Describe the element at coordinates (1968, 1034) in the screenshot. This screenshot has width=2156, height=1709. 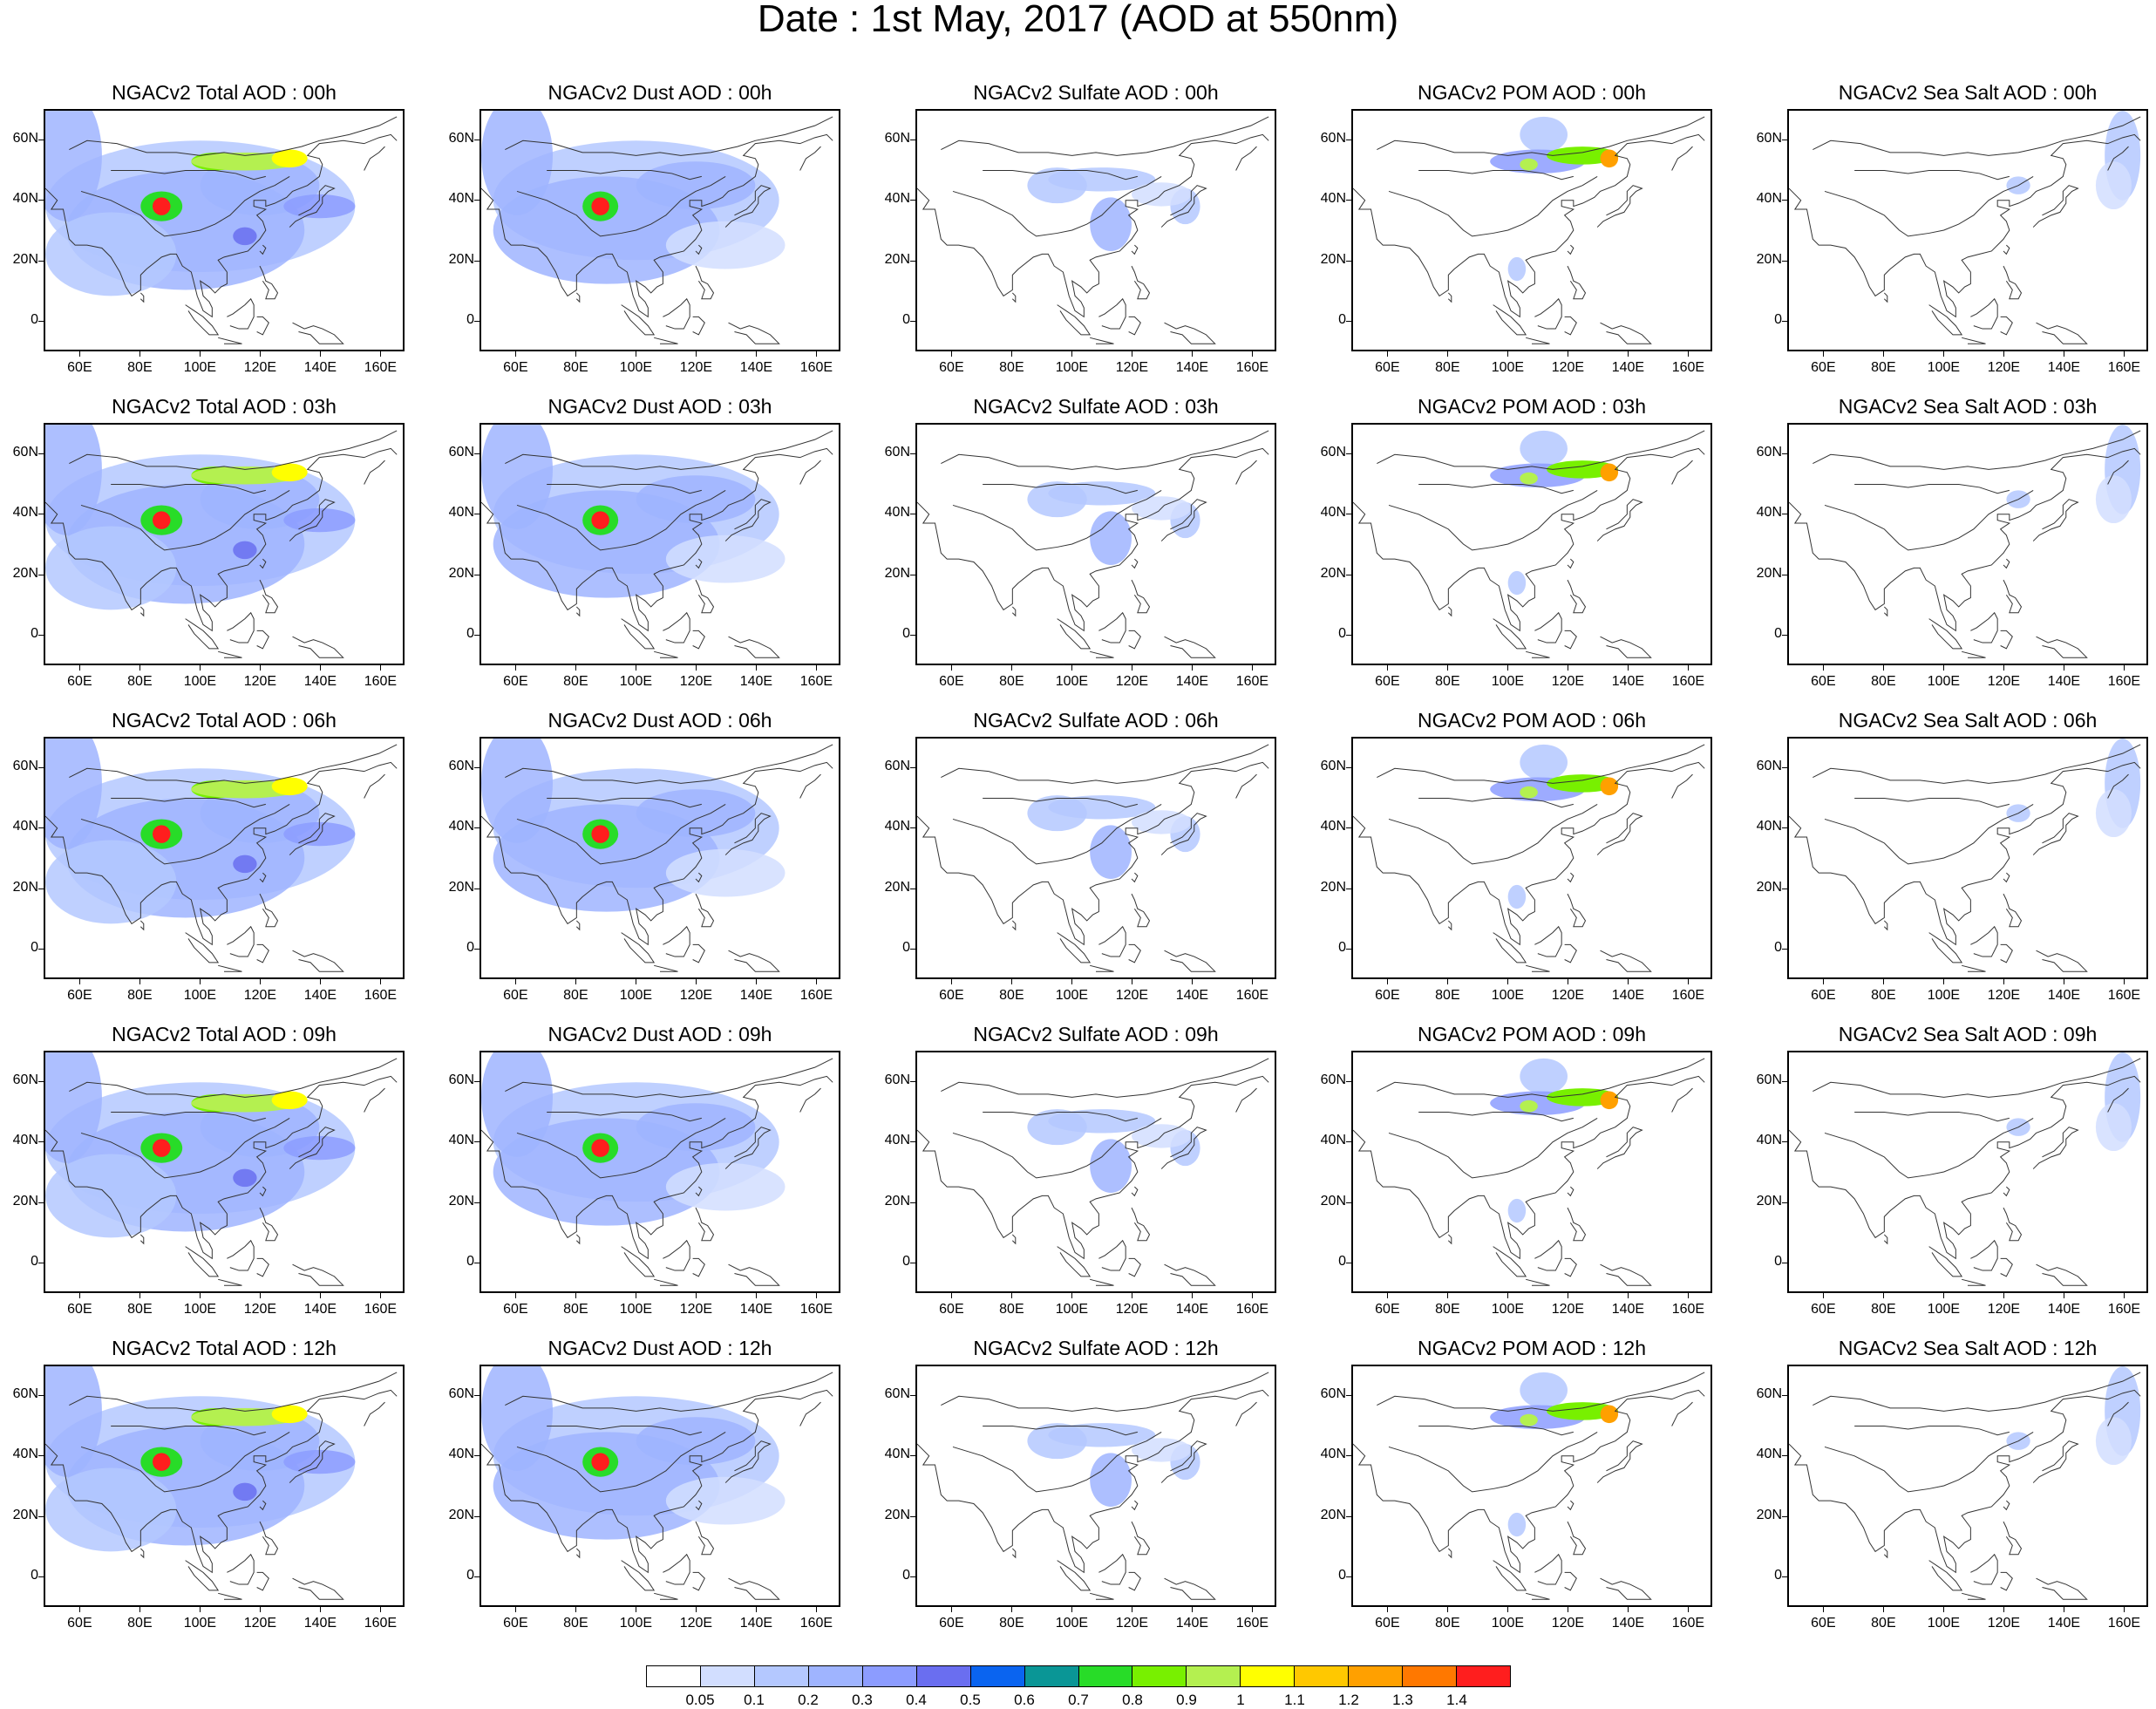
I see `panel-title: NGACv2 Sea Salt AOD : 09h` at that location.